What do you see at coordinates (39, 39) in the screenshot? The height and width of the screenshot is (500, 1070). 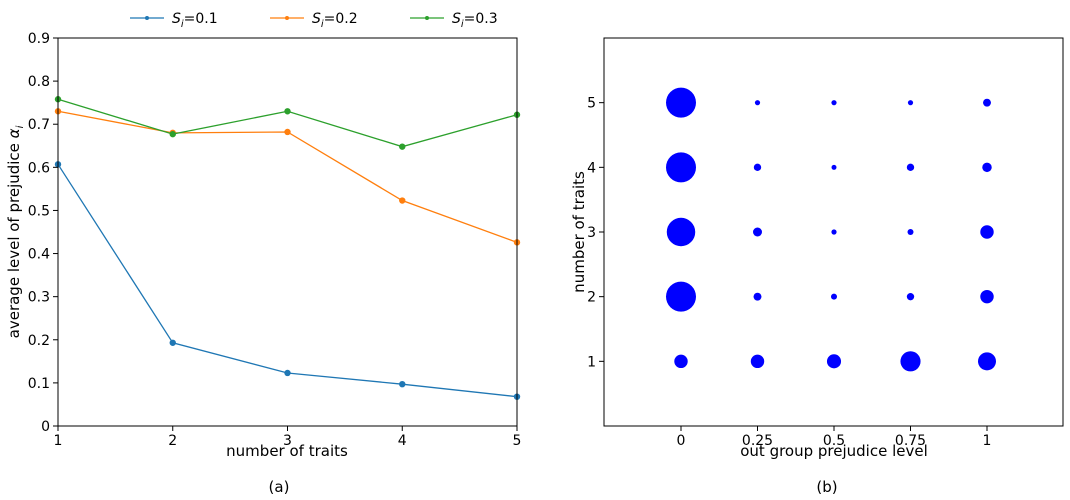 I see `y-tick-label: 0.9` at bounding box center [39, 39].